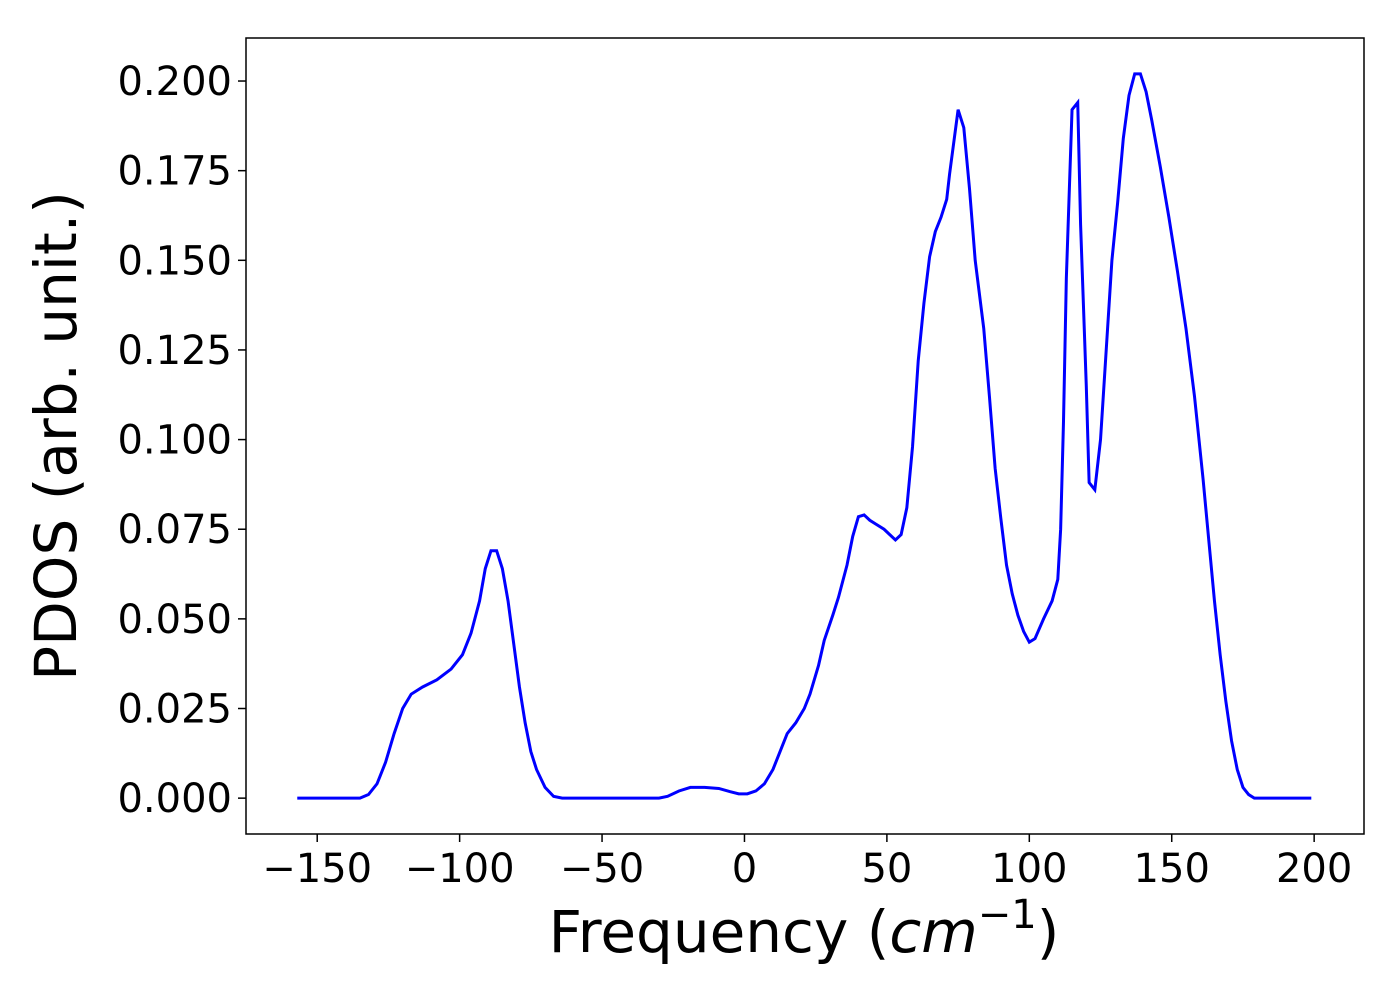 Image resolution: width=1400 pixels, height=1000 pixels. What do you see at coordinates (174, 351) in the screenshot?
I see `y-tick-label: 0.125` at bounding box center [174, 351].